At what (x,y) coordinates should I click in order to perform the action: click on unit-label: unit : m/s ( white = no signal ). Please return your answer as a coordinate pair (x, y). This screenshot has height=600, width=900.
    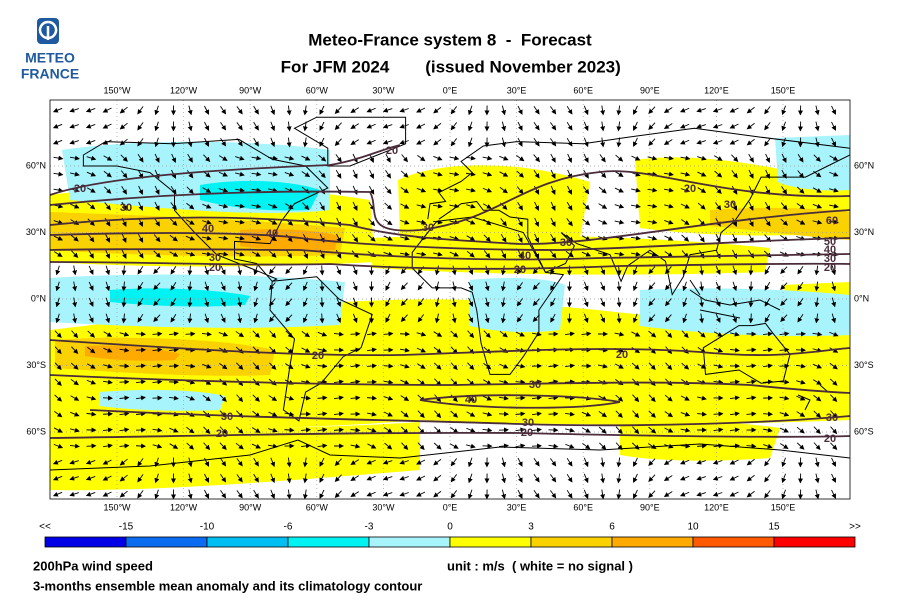
    Looking at the image, I should click on (540, 565).